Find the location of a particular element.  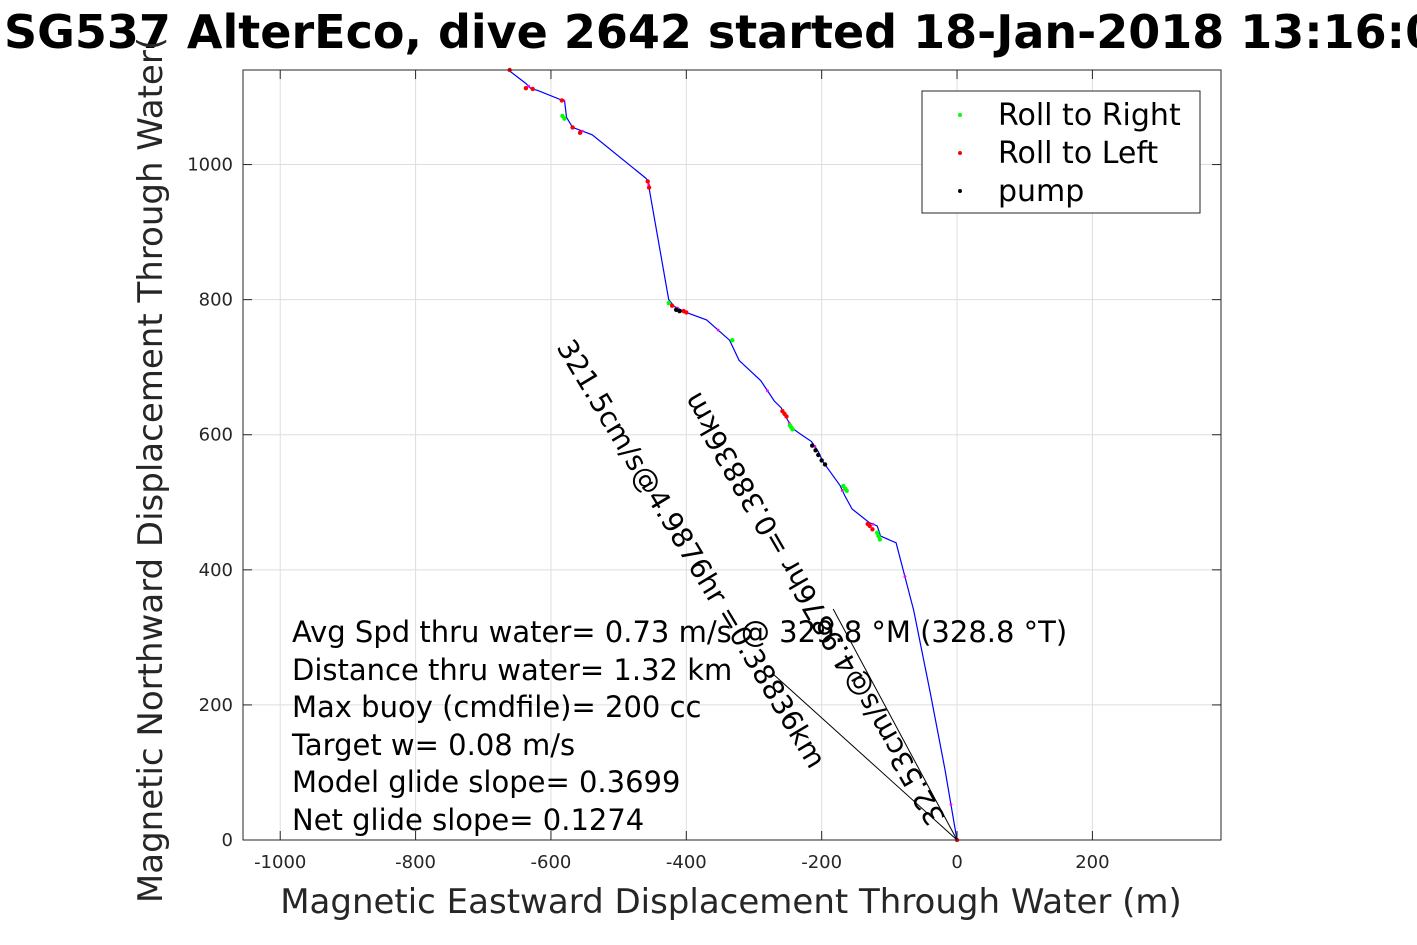

heading-lines is located at coordinates (865, 724).